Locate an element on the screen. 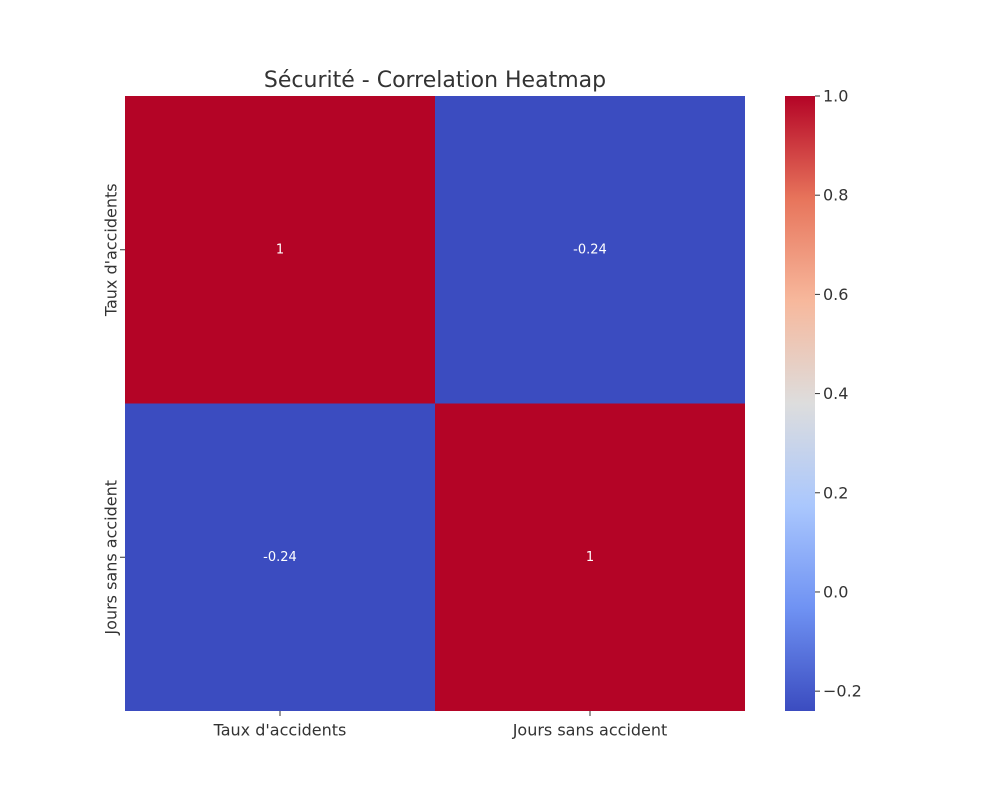 The height and width of the screenshot is (800, 1000). x-axis: Taux d'accidents Jours sans accident is located at coordinates (440, 725).